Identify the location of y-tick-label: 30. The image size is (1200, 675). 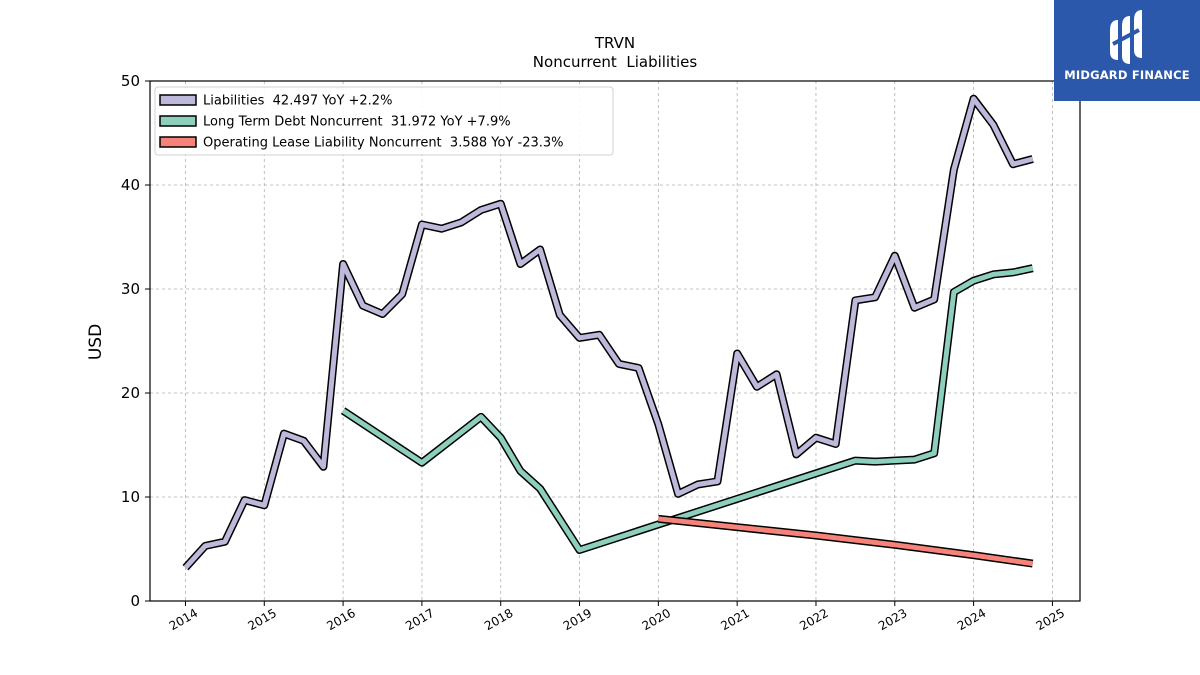
(130, 289).